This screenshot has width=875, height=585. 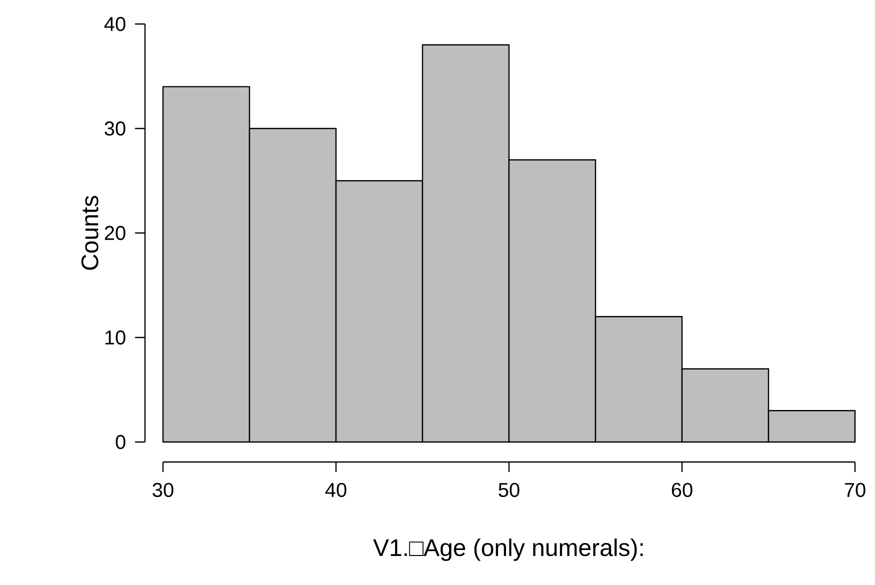 I want to click on y-tick-label: 0, so click(x=121, y=442).